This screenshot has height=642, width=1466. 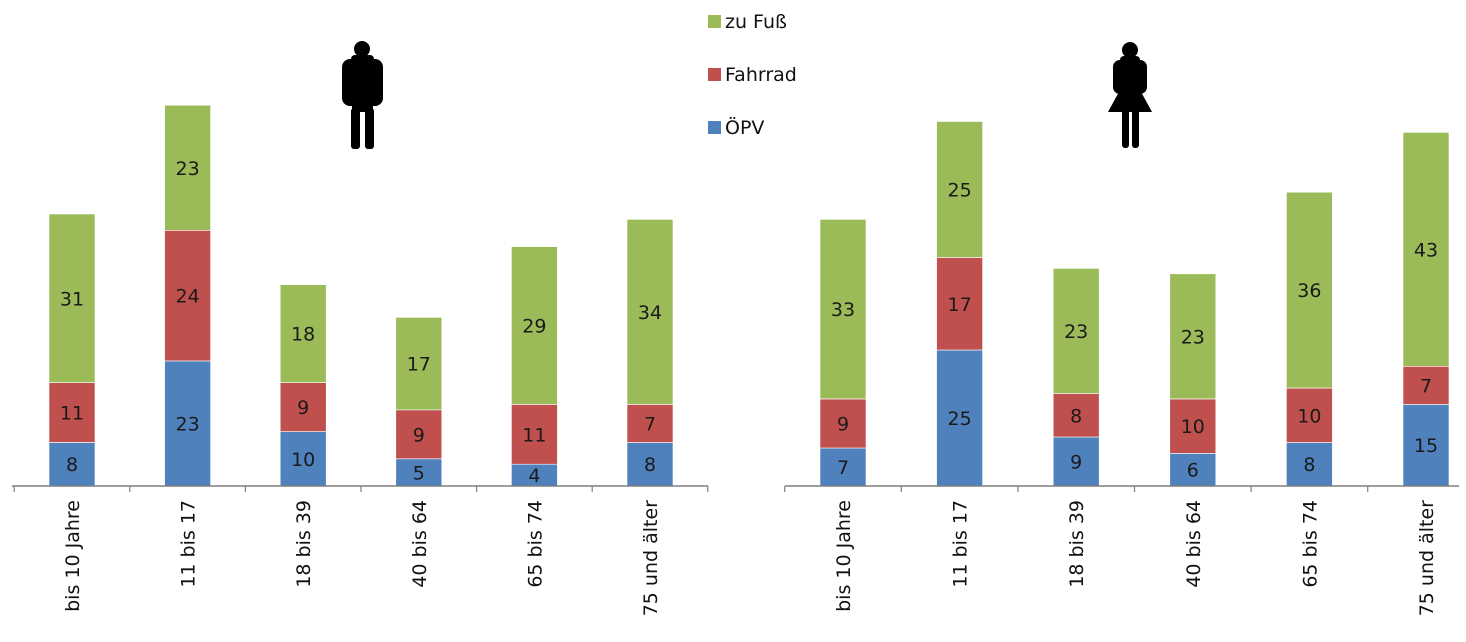 What do you see at coordinates (714, 127) in the screenshot?
I see `legend-swatch-transit` at bounding box center [714, 127].